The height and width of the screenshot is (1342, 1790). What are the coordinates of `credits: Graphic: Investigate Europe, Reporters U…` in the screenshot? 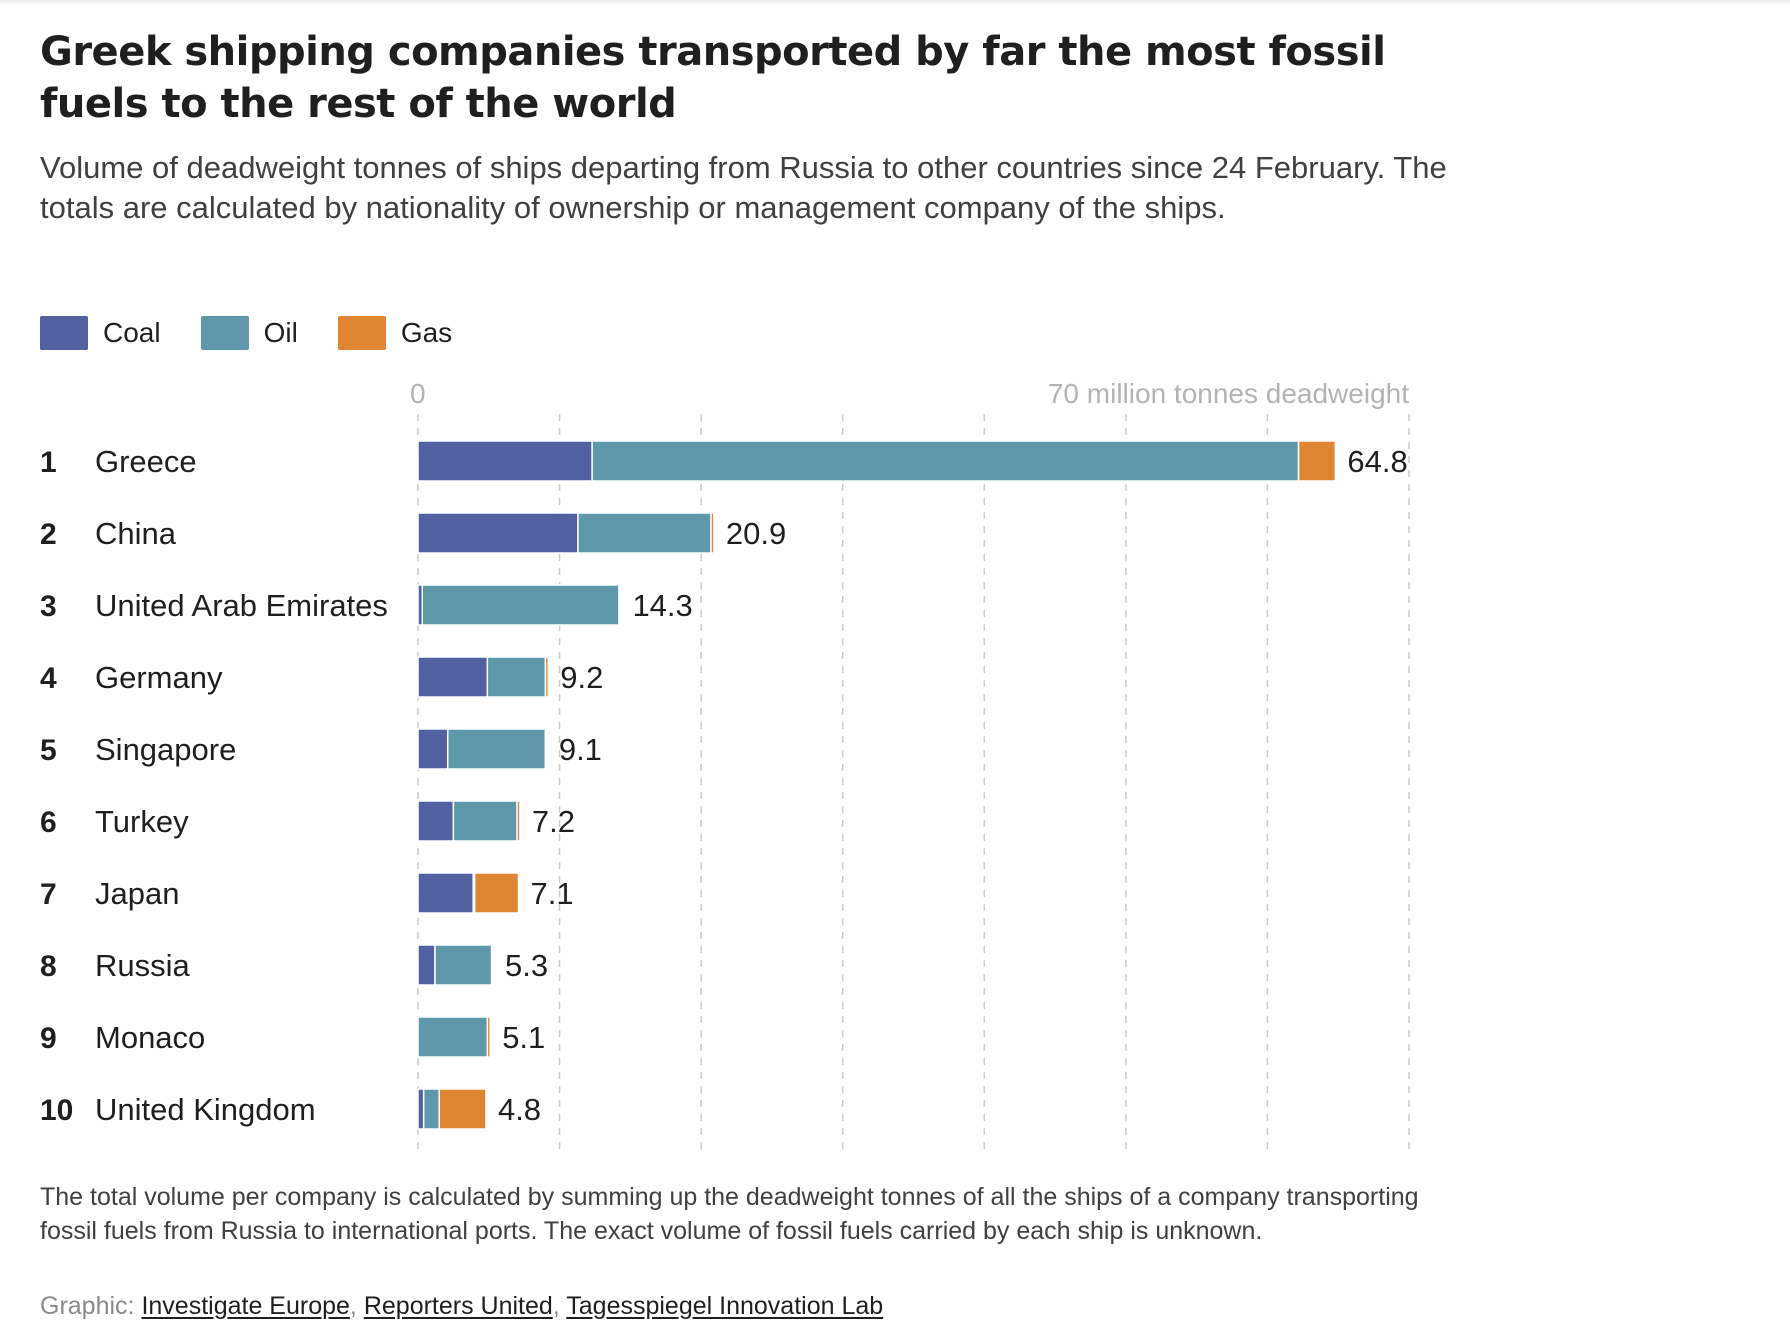 It's located at (461, 1306).